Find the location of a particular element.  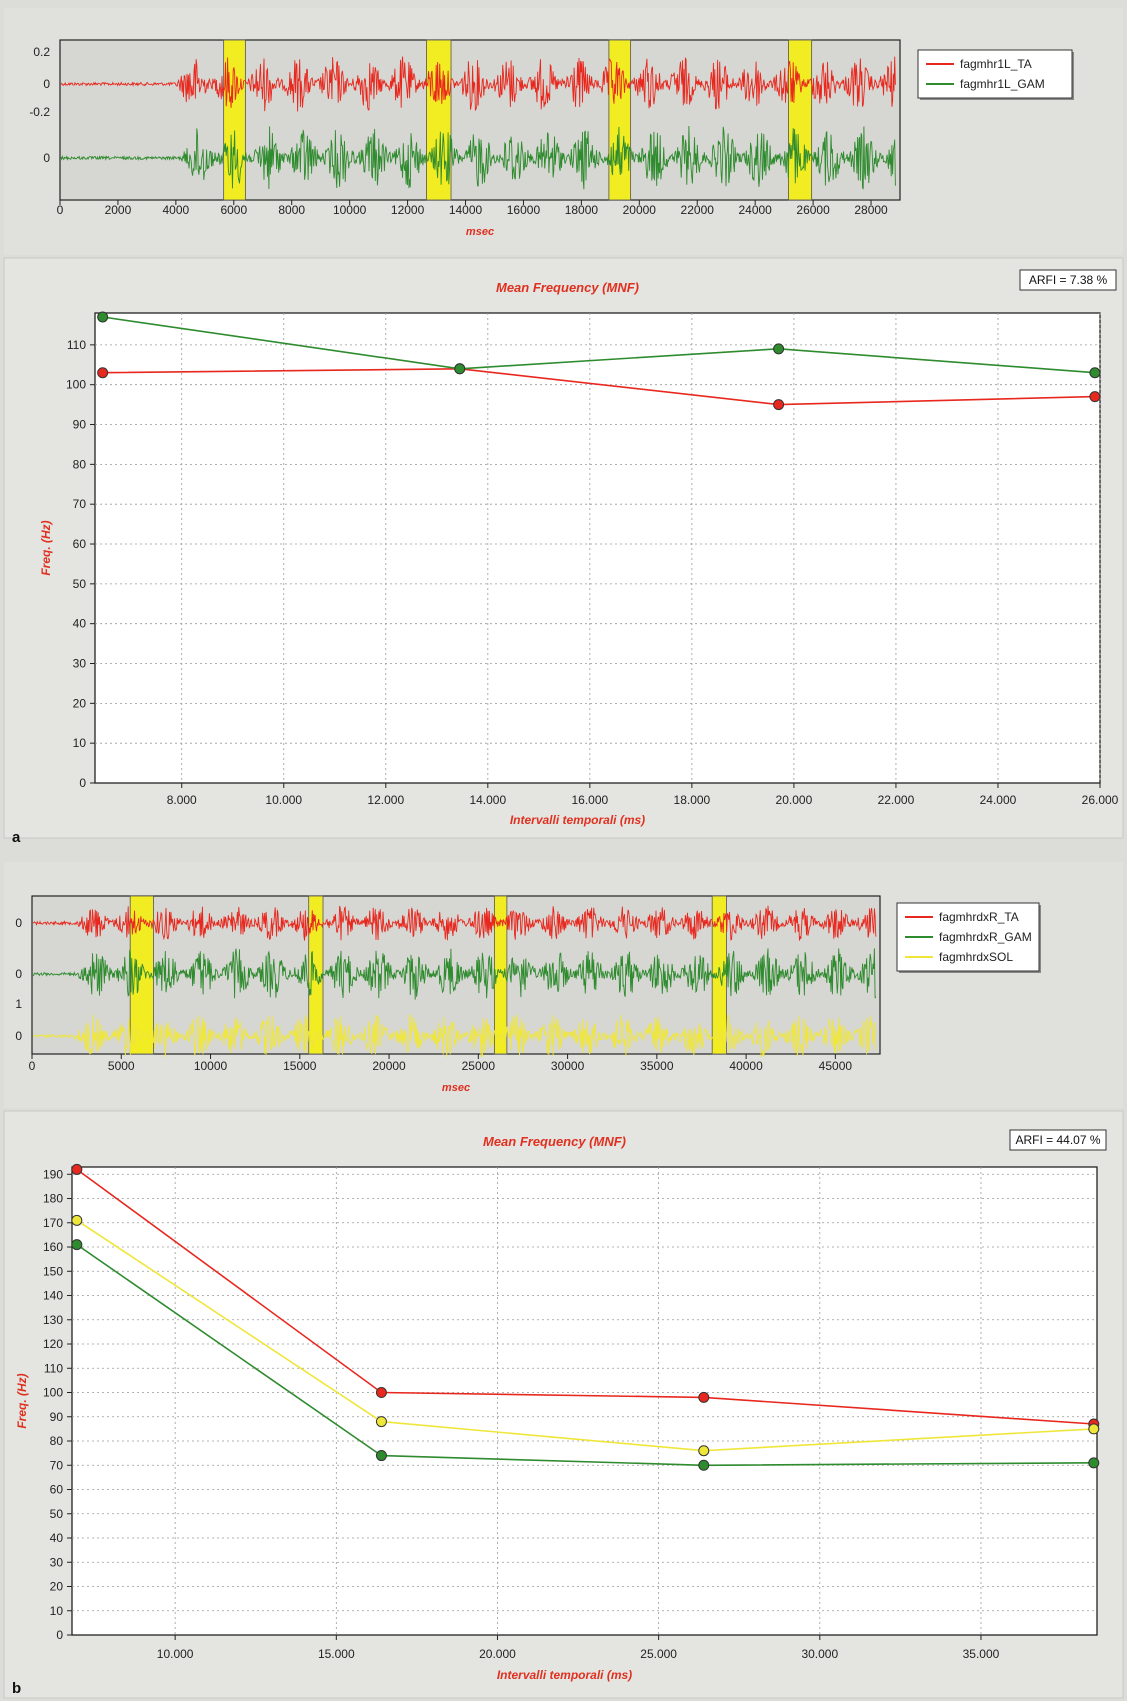

arfi-box: ARFI = 7.38 % is located at coordinates (1068, 280).